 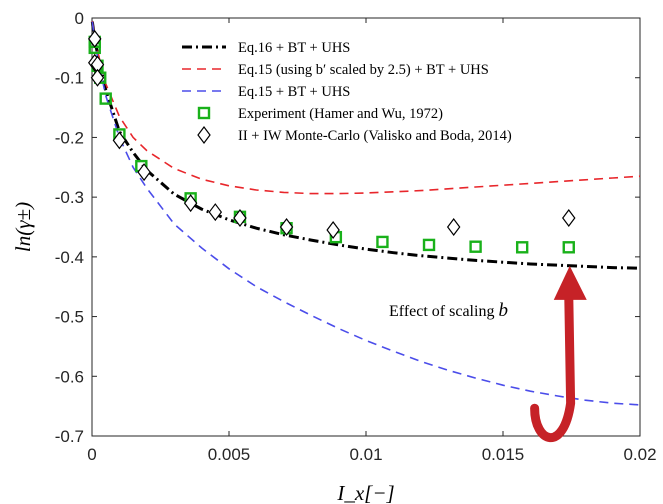 What do you see at coordinates (69, 197) in the screenshot?
I see `y-tick-label: -0.3` at bounding box center [69, 197].